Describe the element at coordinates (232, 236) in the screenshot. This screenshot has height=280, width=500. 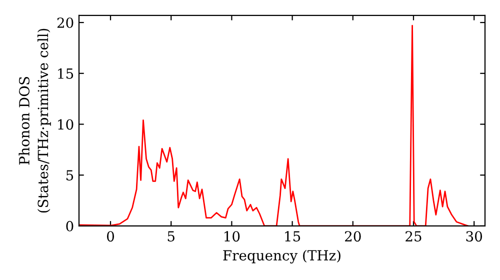
I see `x-tick-label: 10` at that location.